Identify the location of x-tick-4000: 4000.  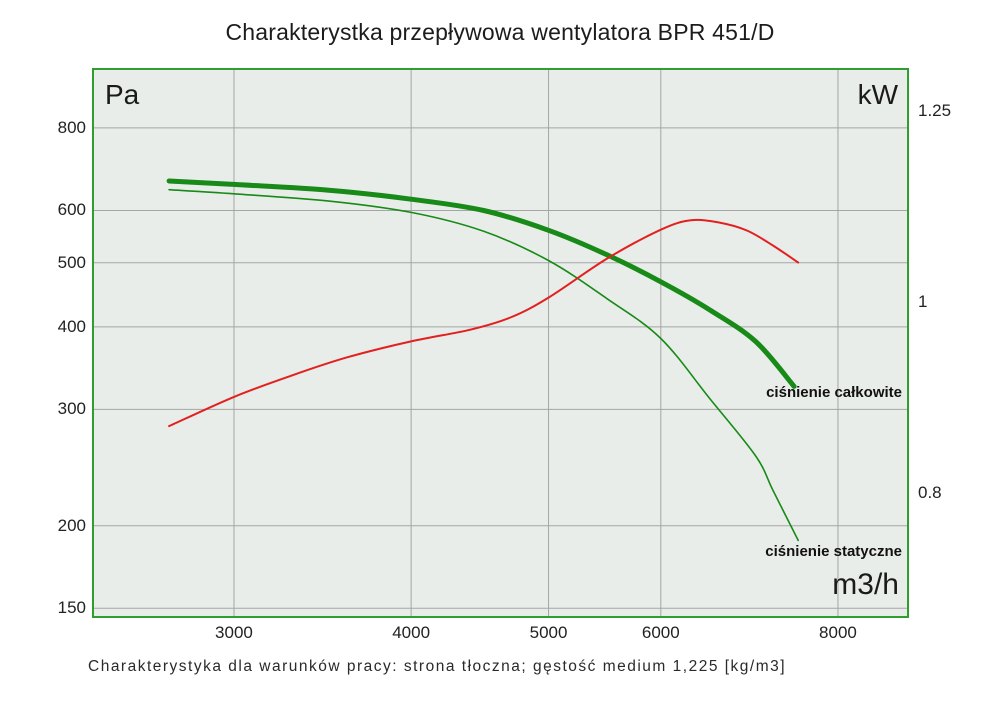
(411, 632).